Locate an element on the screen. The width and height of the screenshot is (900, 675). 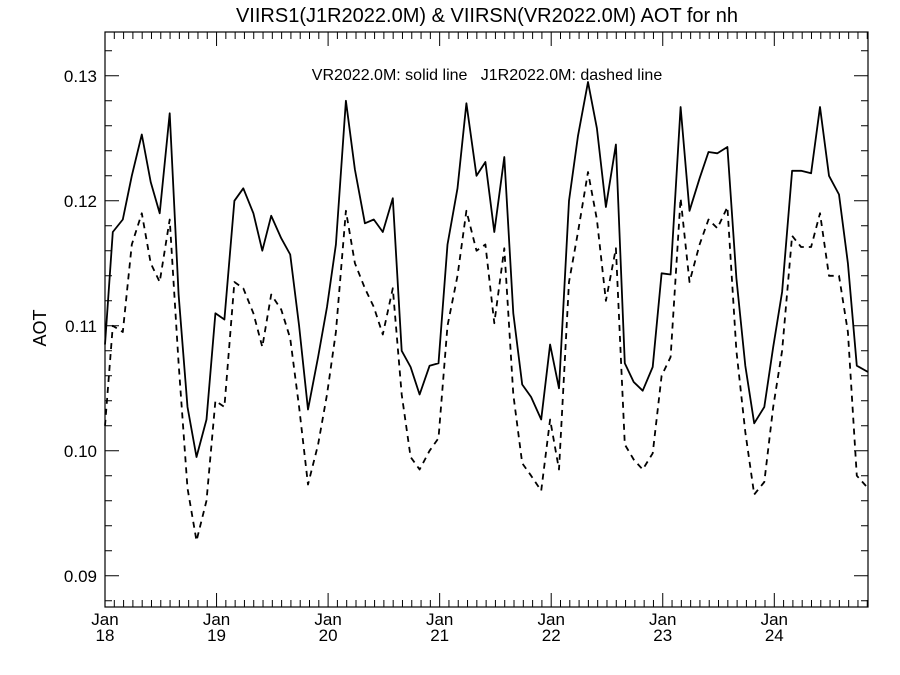
y-tick-label: 0.12 is located at coordinates (80, 201).